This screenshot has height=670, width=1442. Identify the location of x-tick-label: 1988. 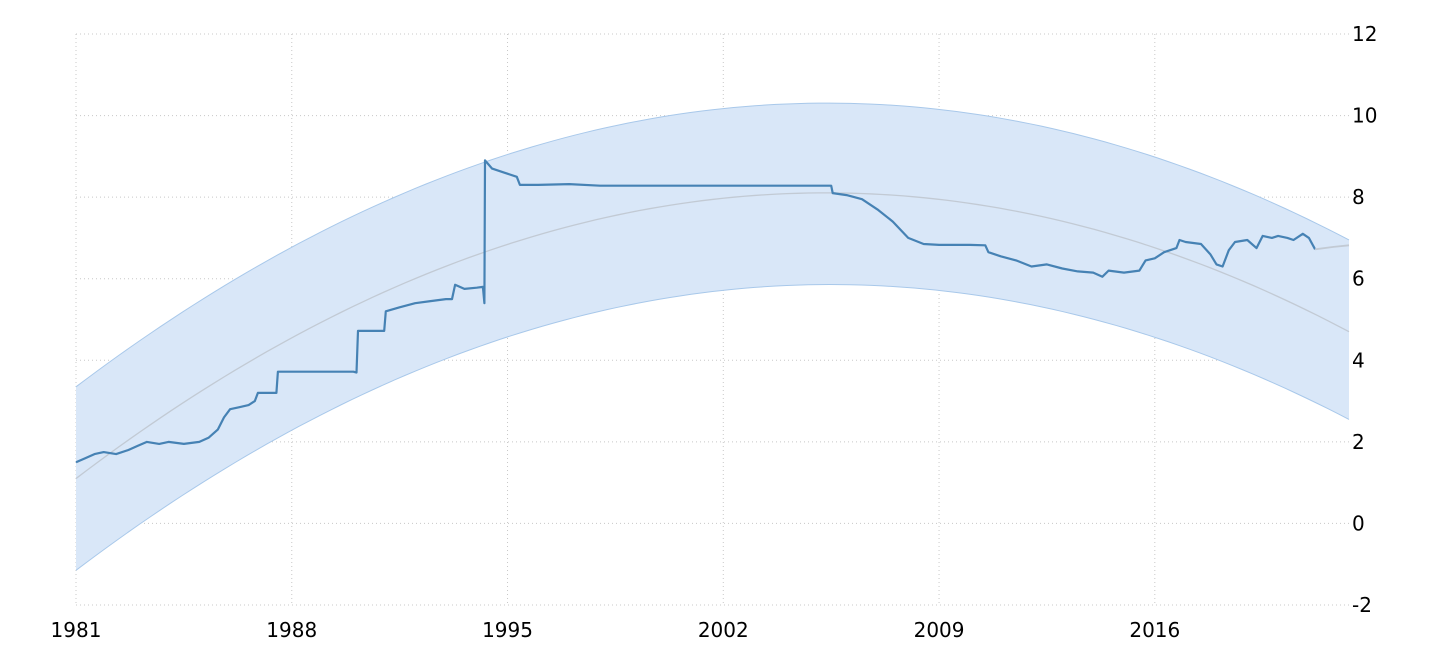
(291, 630).